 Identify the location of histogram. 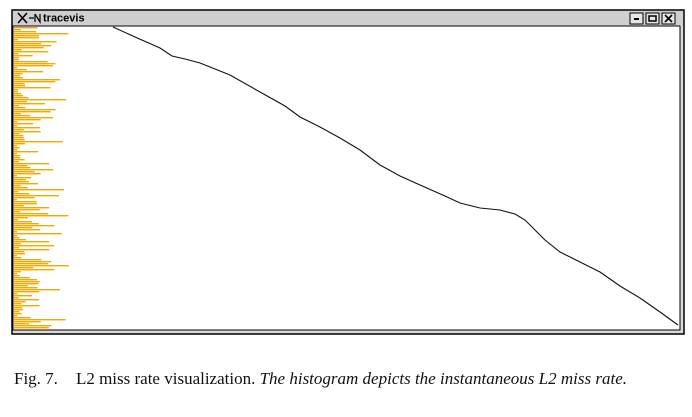
(41, 178).